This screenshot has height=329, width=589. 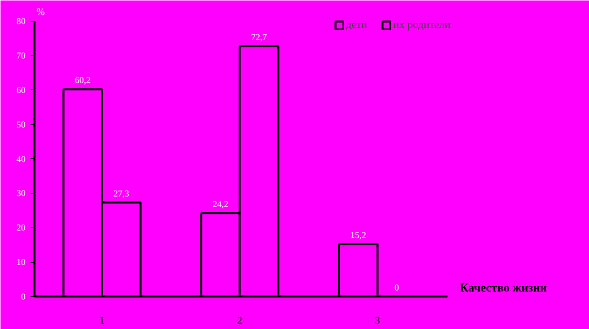 I want to click on x-axis-title: Качество жизни, so click(x=504, y=287).